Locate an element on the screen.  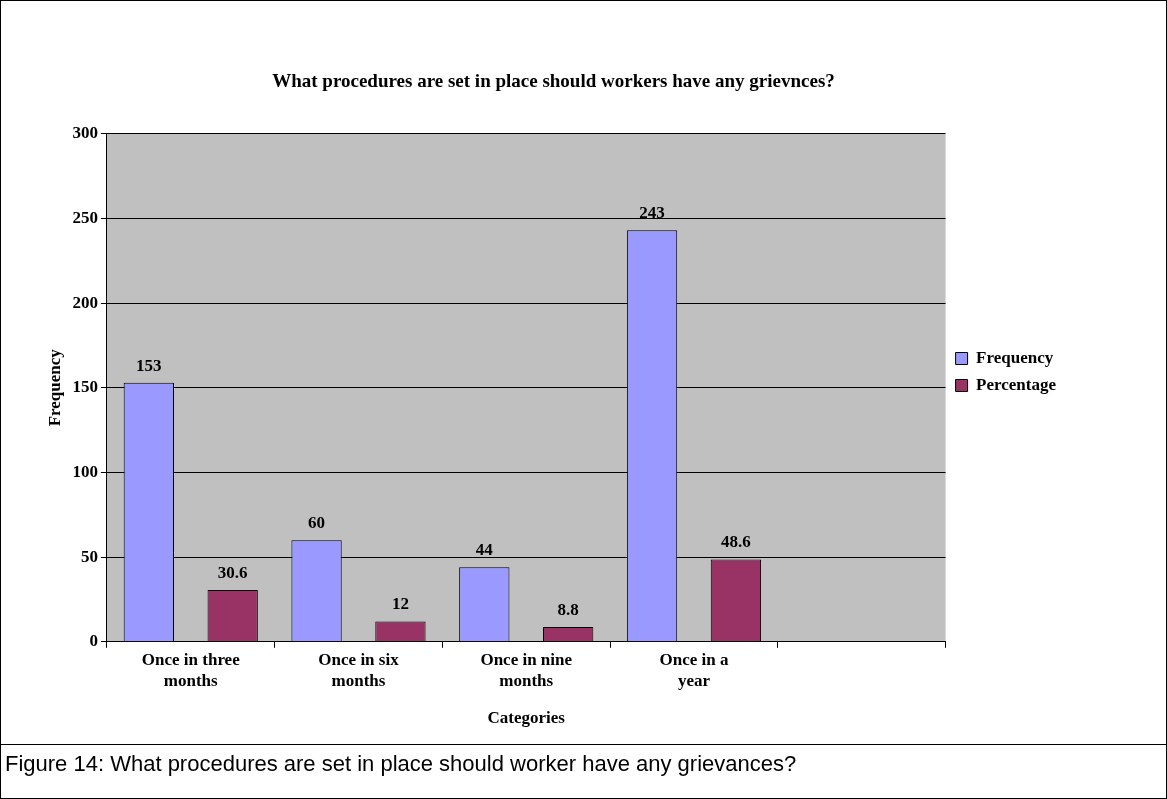
data-label: 60 is located at coordinates (317, 523).